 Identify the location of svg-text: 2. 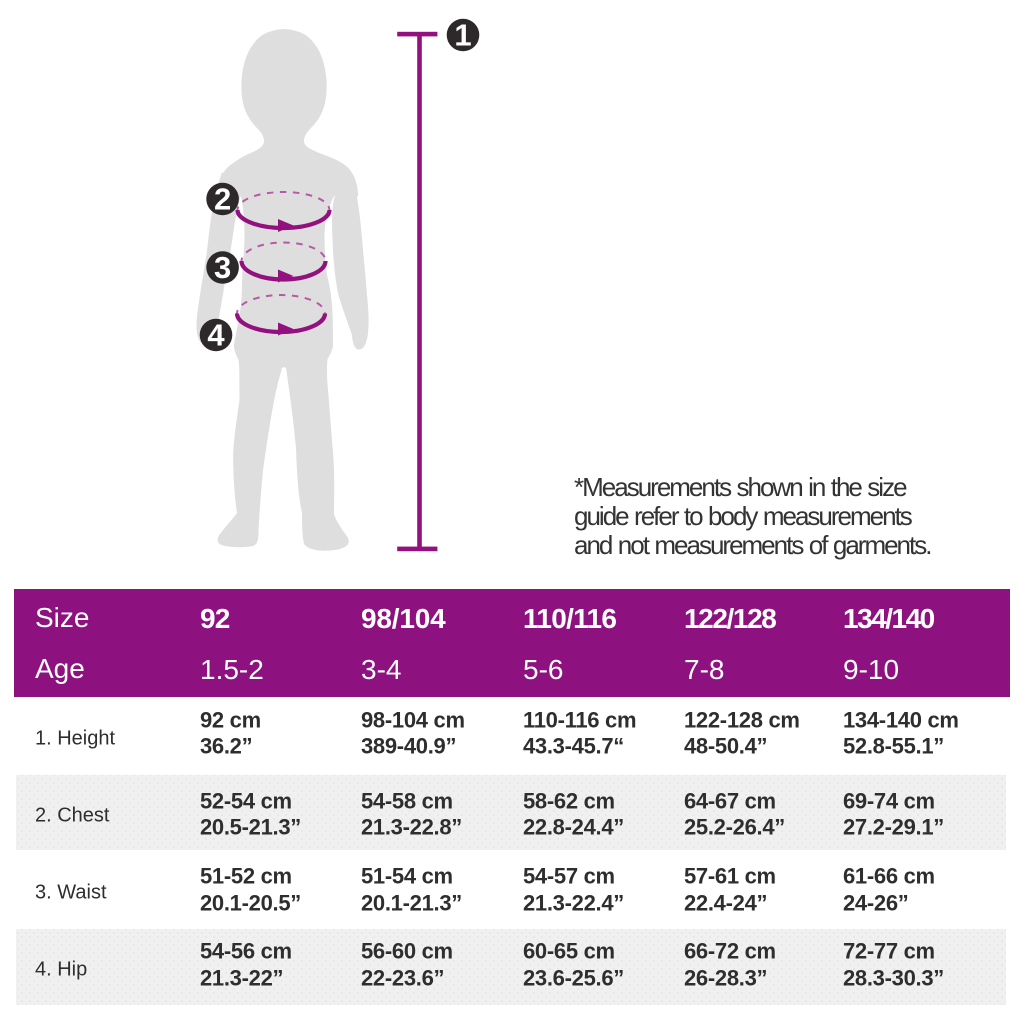
(222, 199).